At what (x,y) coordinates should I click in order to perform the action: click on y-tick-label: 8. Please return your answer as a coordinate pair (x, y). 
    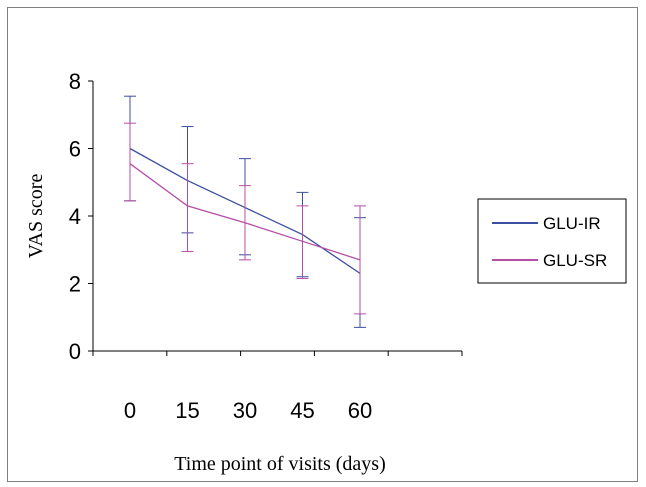
    Looking at the image, I should click on (75, 81).